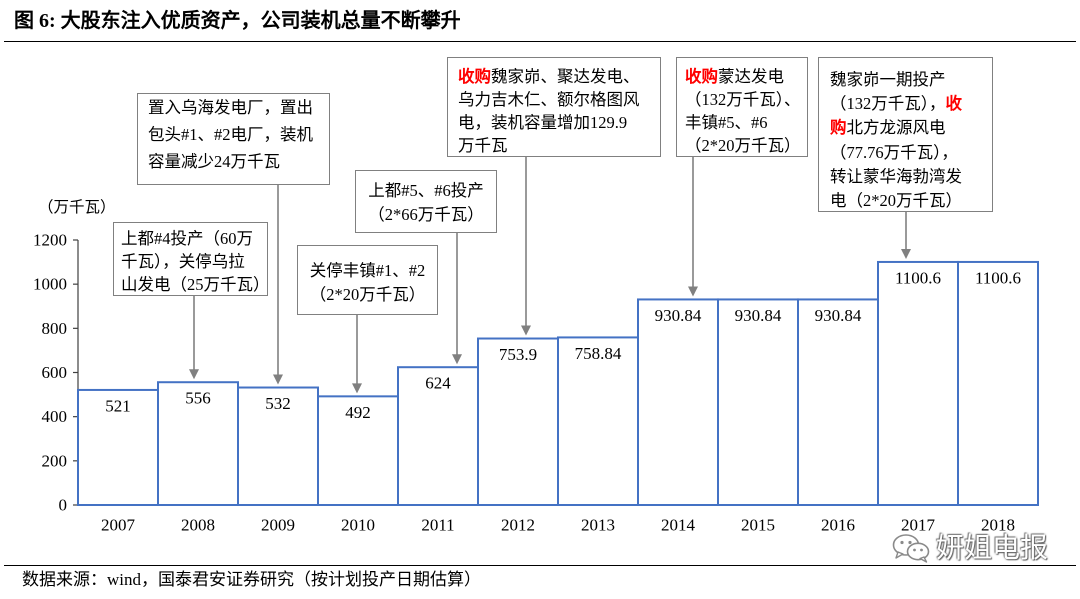 The image size is (1080, 599). I want to click on annotation-line: 魏家峁一期投产, so click(910, 80).